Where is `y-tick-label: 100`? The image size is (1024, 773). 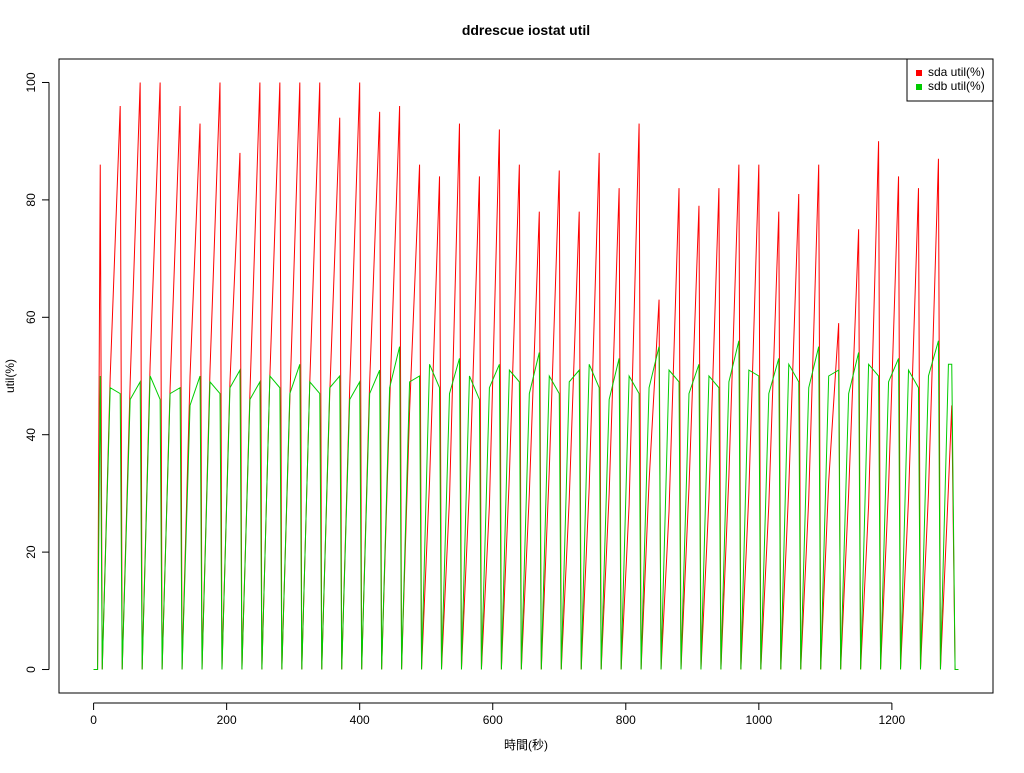
y-tick-label: 100 is located at coordinates (31, 82).